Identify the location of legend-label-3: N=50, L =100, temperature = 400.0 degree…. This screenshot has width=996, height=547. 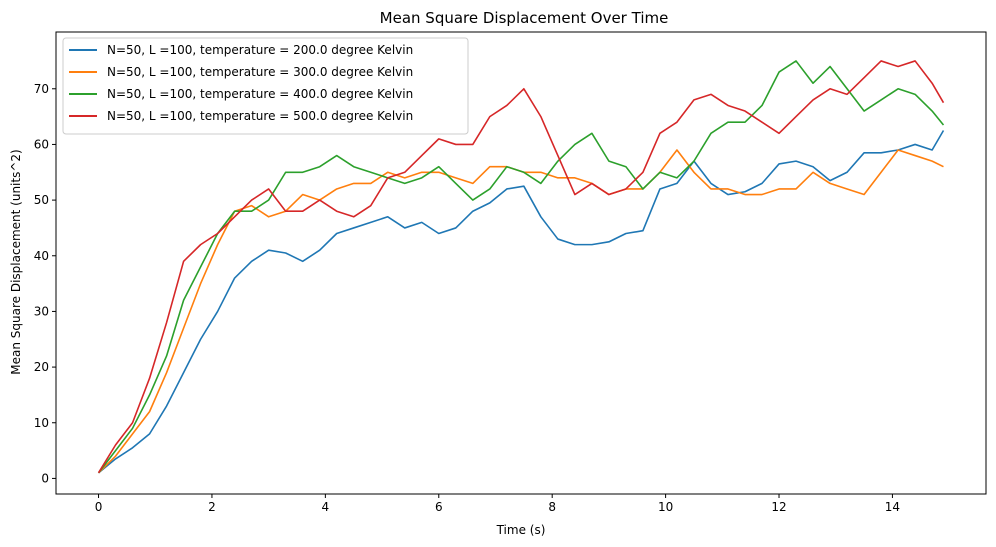
(260, 94).